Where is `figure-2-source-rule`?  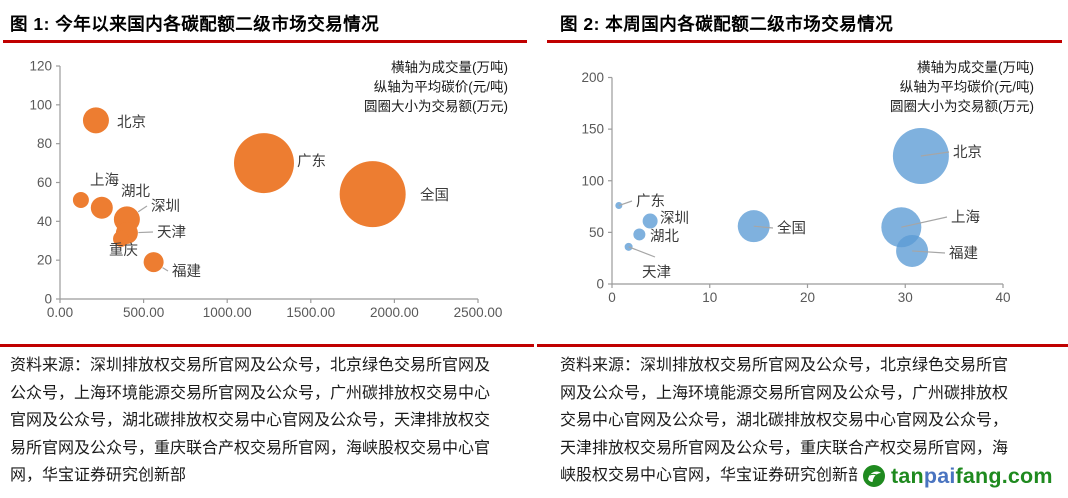
figure-2-source-rule is located at coordinates (802, 345).